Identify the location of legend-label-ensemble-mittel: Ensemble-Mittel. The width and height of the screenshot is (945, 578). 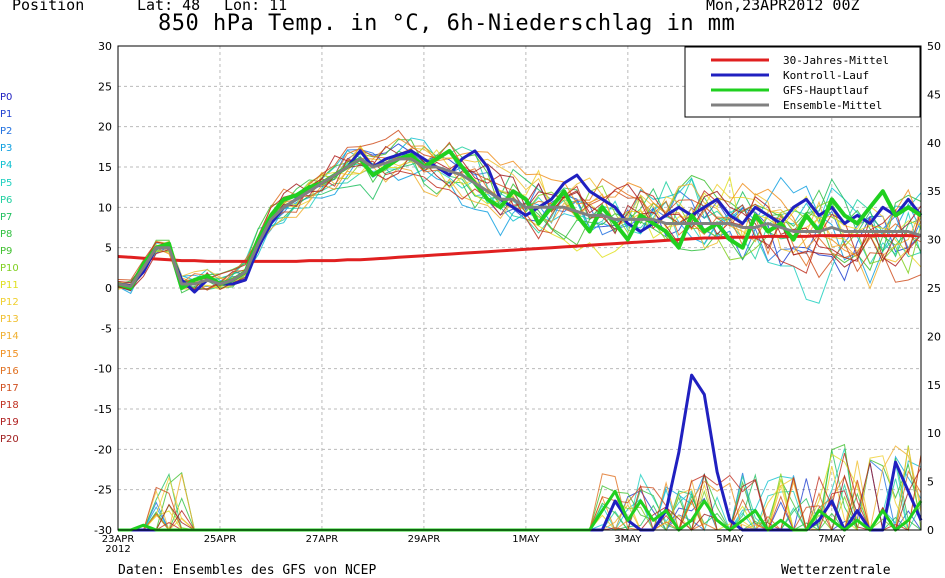
(832, 105).